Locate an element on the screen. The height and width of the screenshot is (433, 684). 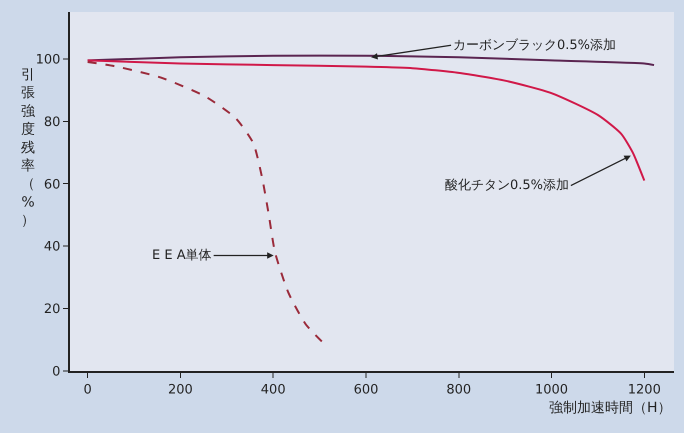
annotation: 酸化チタン0.5%添加 is located at coordinates (507, 185).